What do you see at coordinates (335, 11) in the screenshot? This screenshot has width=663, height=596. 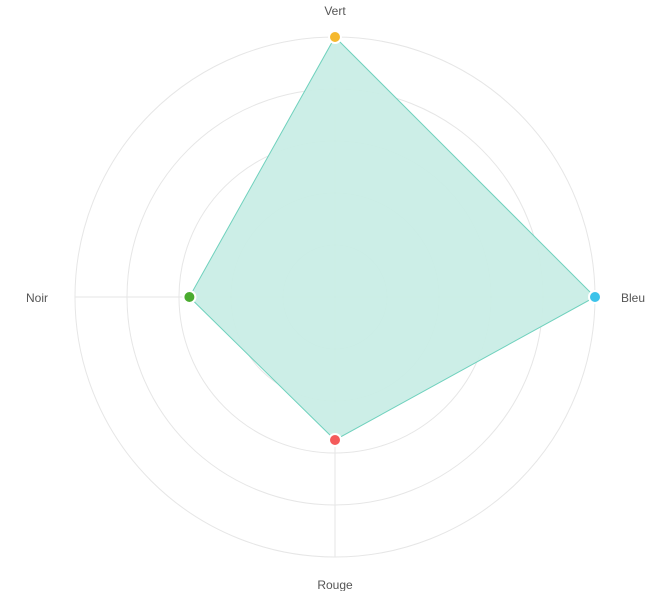 I see `axis-label-vert: Vert` at bounding box center [335, 11].